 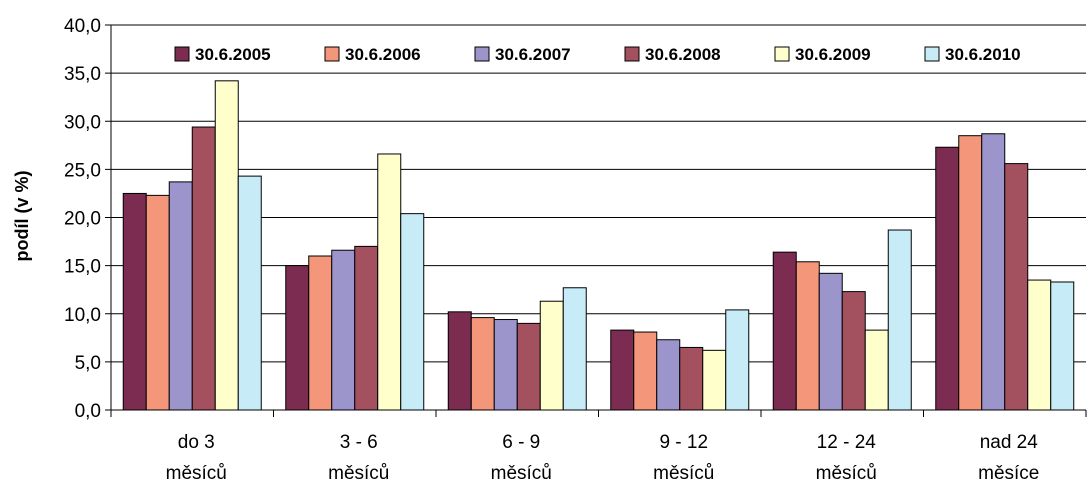 I want to click on bar-30.6.2005-3, so click(x=622, y=370).